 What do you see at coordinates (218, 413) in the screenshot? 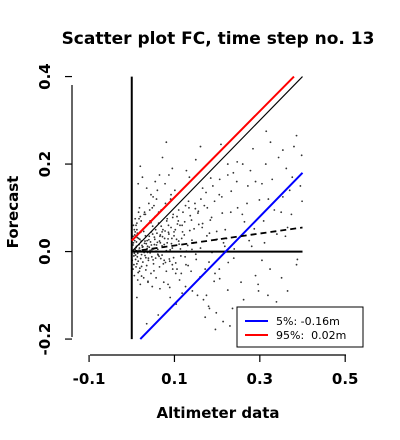
I see `x-axis-label: Altimeter data` at bounding box center [218, 413].